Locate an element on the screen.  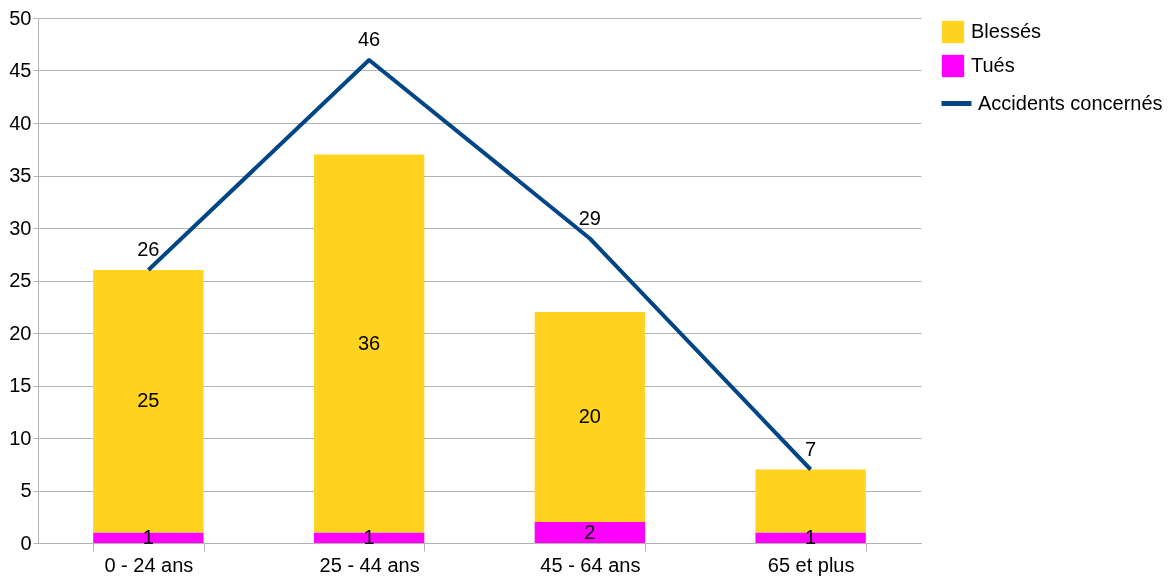
data-label: 46 is located at coordinates (369, 39).